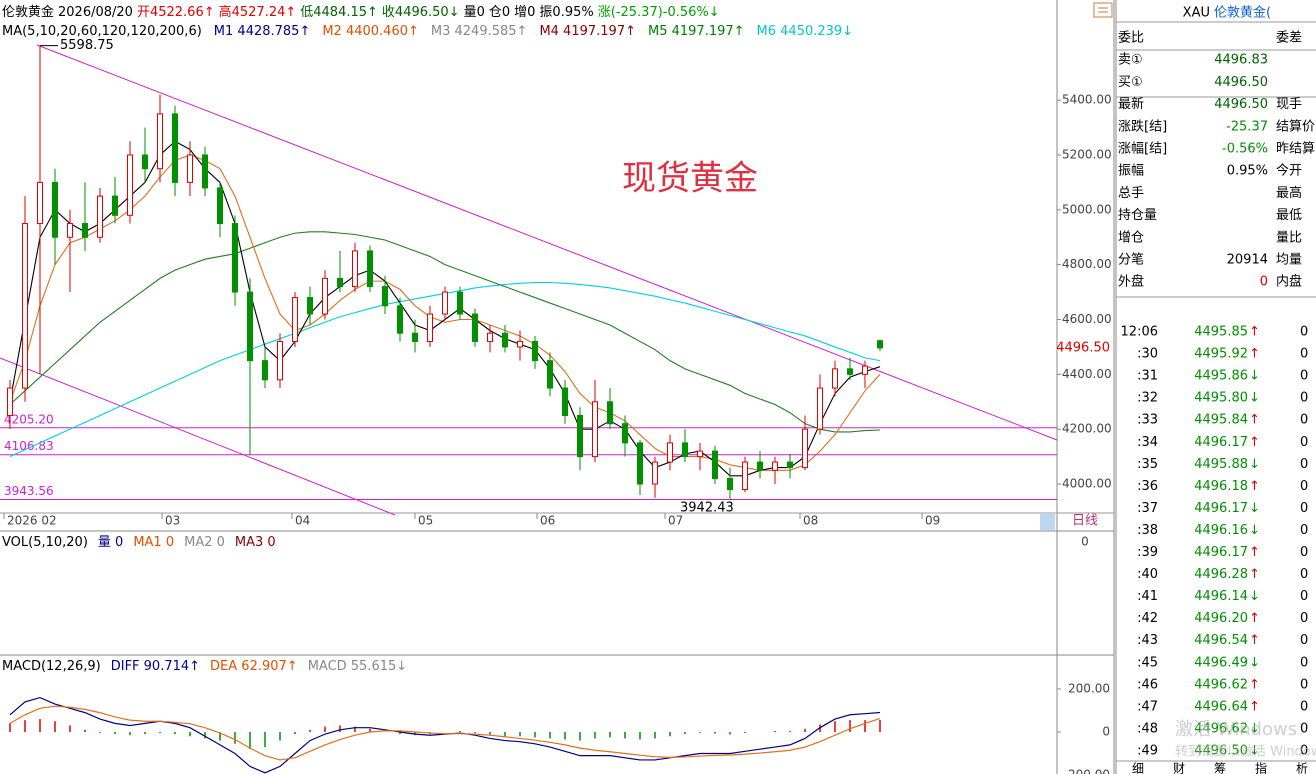 The height and width of the screenshot is (774, 1316). What do you see at coordinates (51, 666) in the screenshot?
I see `header-label: MACD(12,26,9)` at bounding box center [51, 666].